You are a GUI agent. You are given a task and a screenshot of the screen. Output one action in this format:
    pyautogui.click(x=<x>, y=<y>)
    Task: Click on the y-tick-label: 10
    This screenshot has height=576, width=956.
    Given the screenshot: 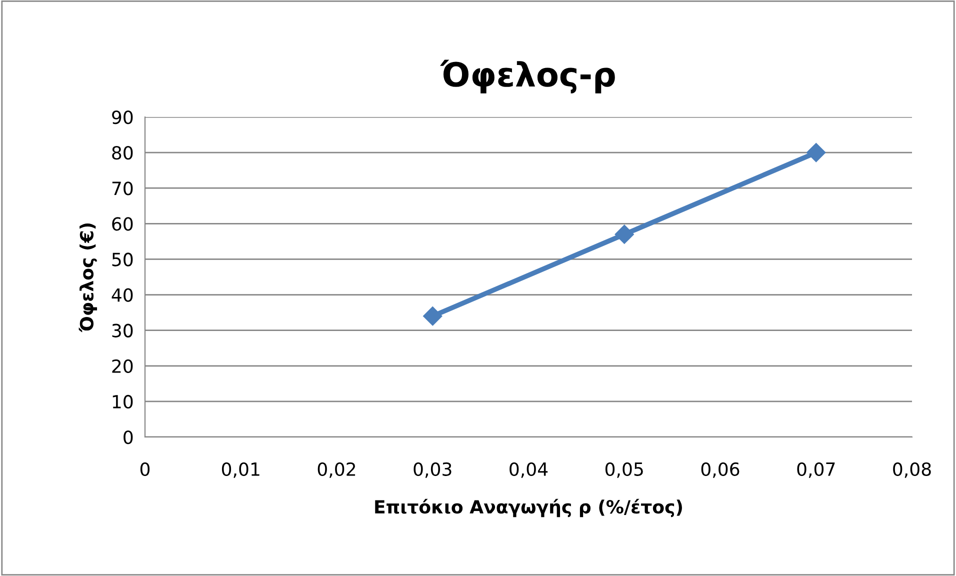 What is the action you would take?
    pyautogui.click(x=122, y=401)
    